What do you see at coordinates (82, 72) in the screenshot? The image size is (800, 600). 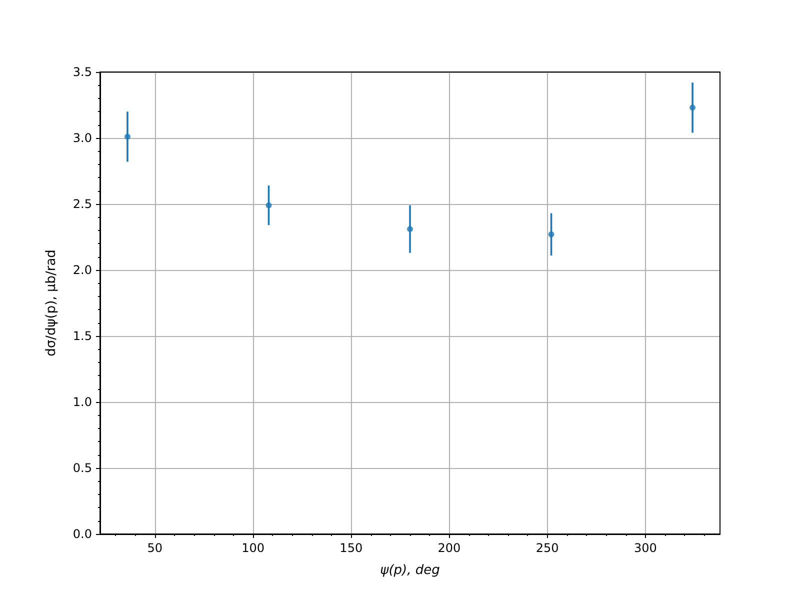 I see `y-tick-label: 3.5` at bounding box center [82, 72].